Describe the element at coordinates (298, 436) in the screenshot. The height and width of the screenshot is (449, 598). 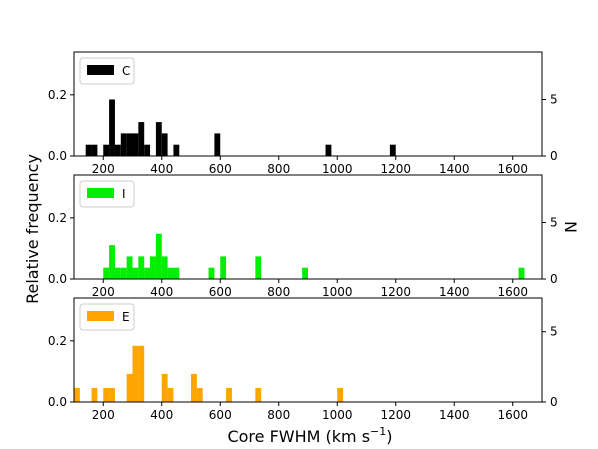
I see `x-axis-label-main: Core FWHM (km s` at that location.